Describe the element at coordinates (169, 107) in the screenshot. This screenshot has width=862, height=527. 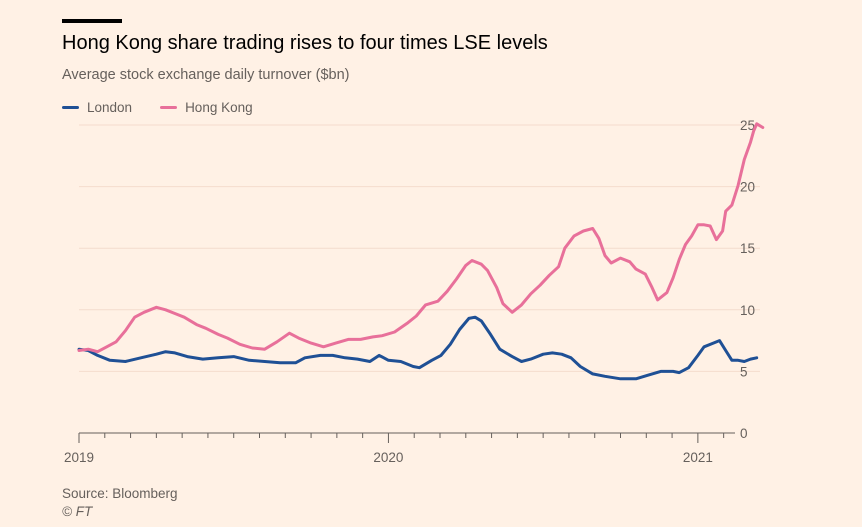
I see `legend-swatch-hongkong` at that location.